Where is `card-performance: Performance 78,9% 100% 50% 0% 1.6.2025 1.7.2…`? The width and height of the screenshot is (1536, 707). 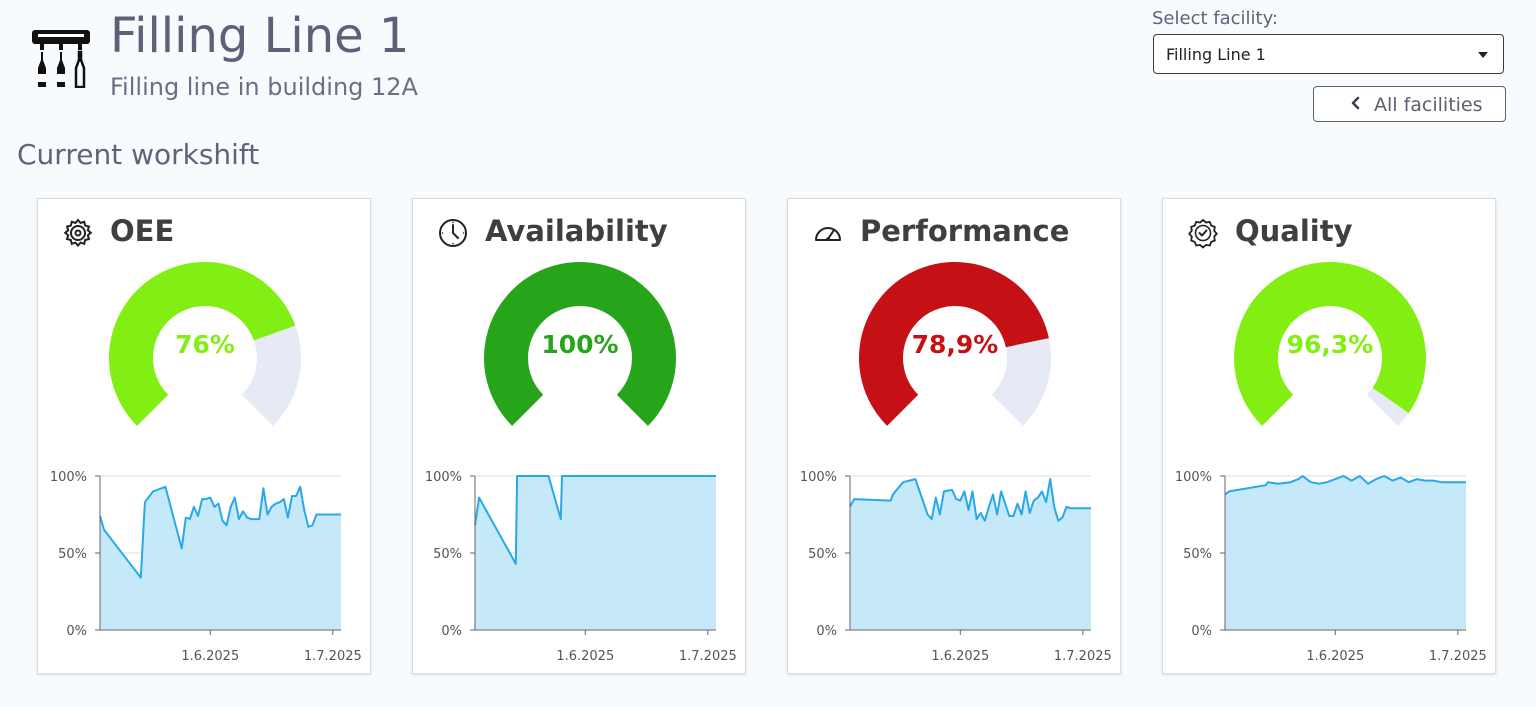 card-performance: Performance 78,9% 100% 50% 0% 1.6.2025 1.7.2… is located at coordinates (954, 436).